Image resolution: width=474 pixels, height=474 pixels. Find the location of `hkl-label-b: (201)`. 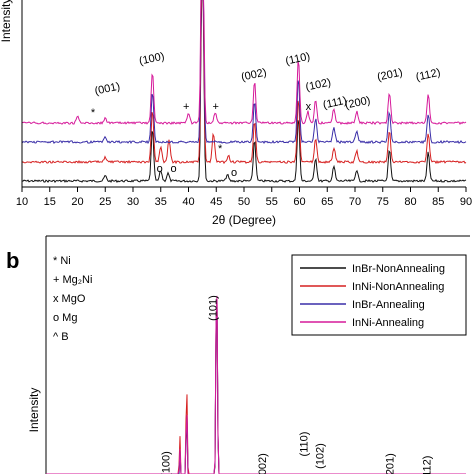

hkl-label-b: (201) is located at coordinates (391, 463).